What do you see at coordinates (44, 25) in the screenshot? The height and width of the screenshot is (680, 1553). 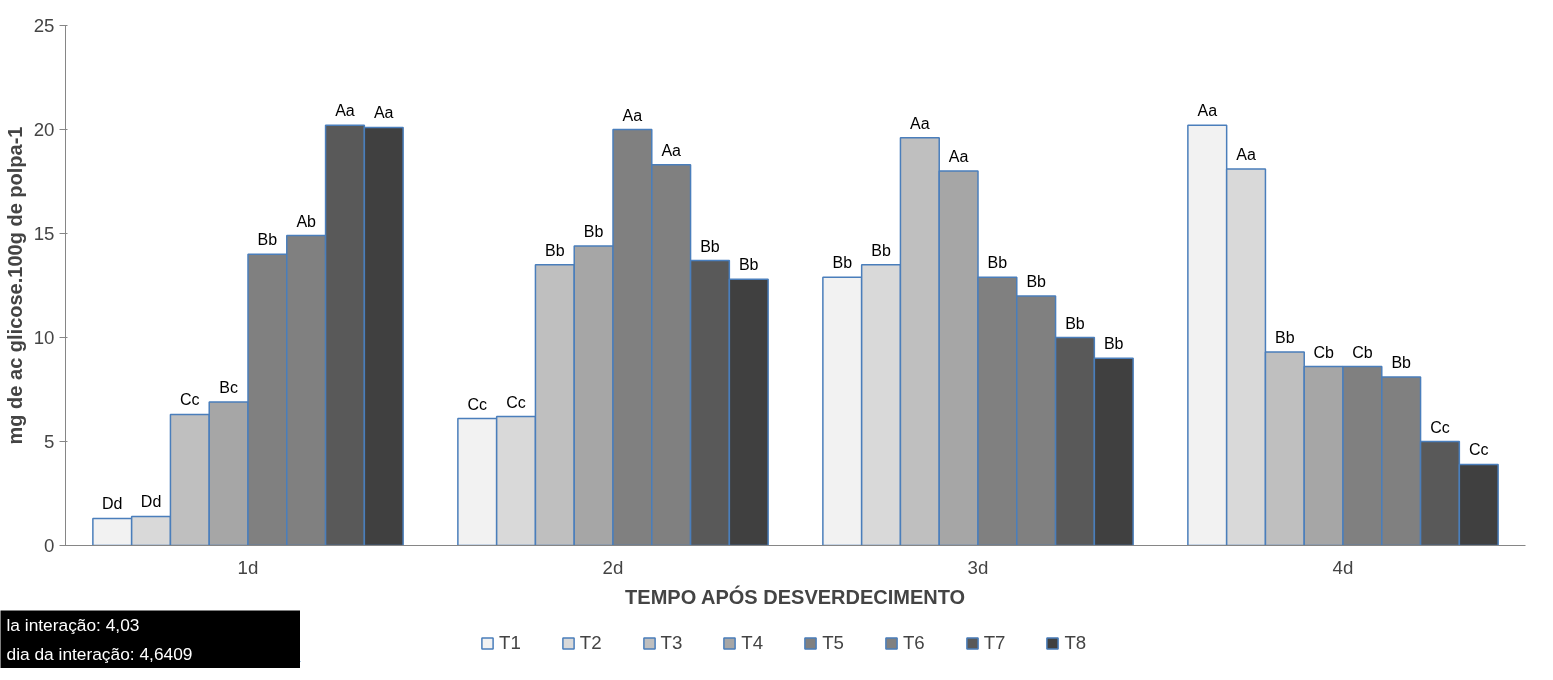 I see `y-tick-label: 25` at bounding box center [44, 25].